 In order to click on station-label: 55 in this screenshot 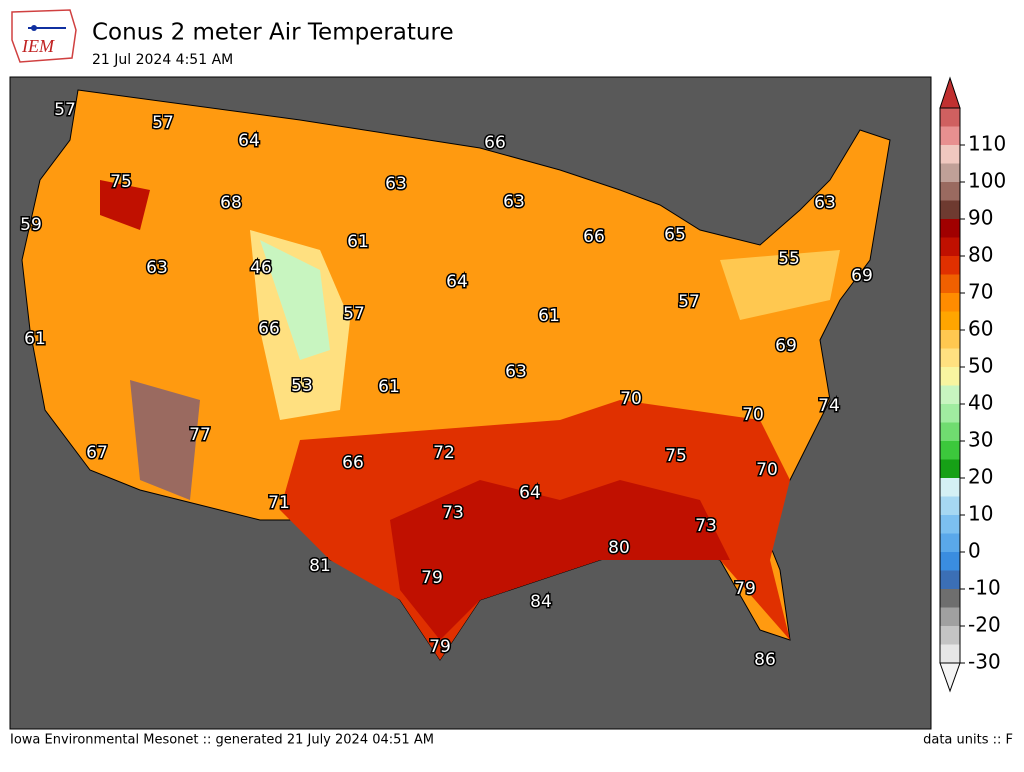, I will do `click(789, 259)`.